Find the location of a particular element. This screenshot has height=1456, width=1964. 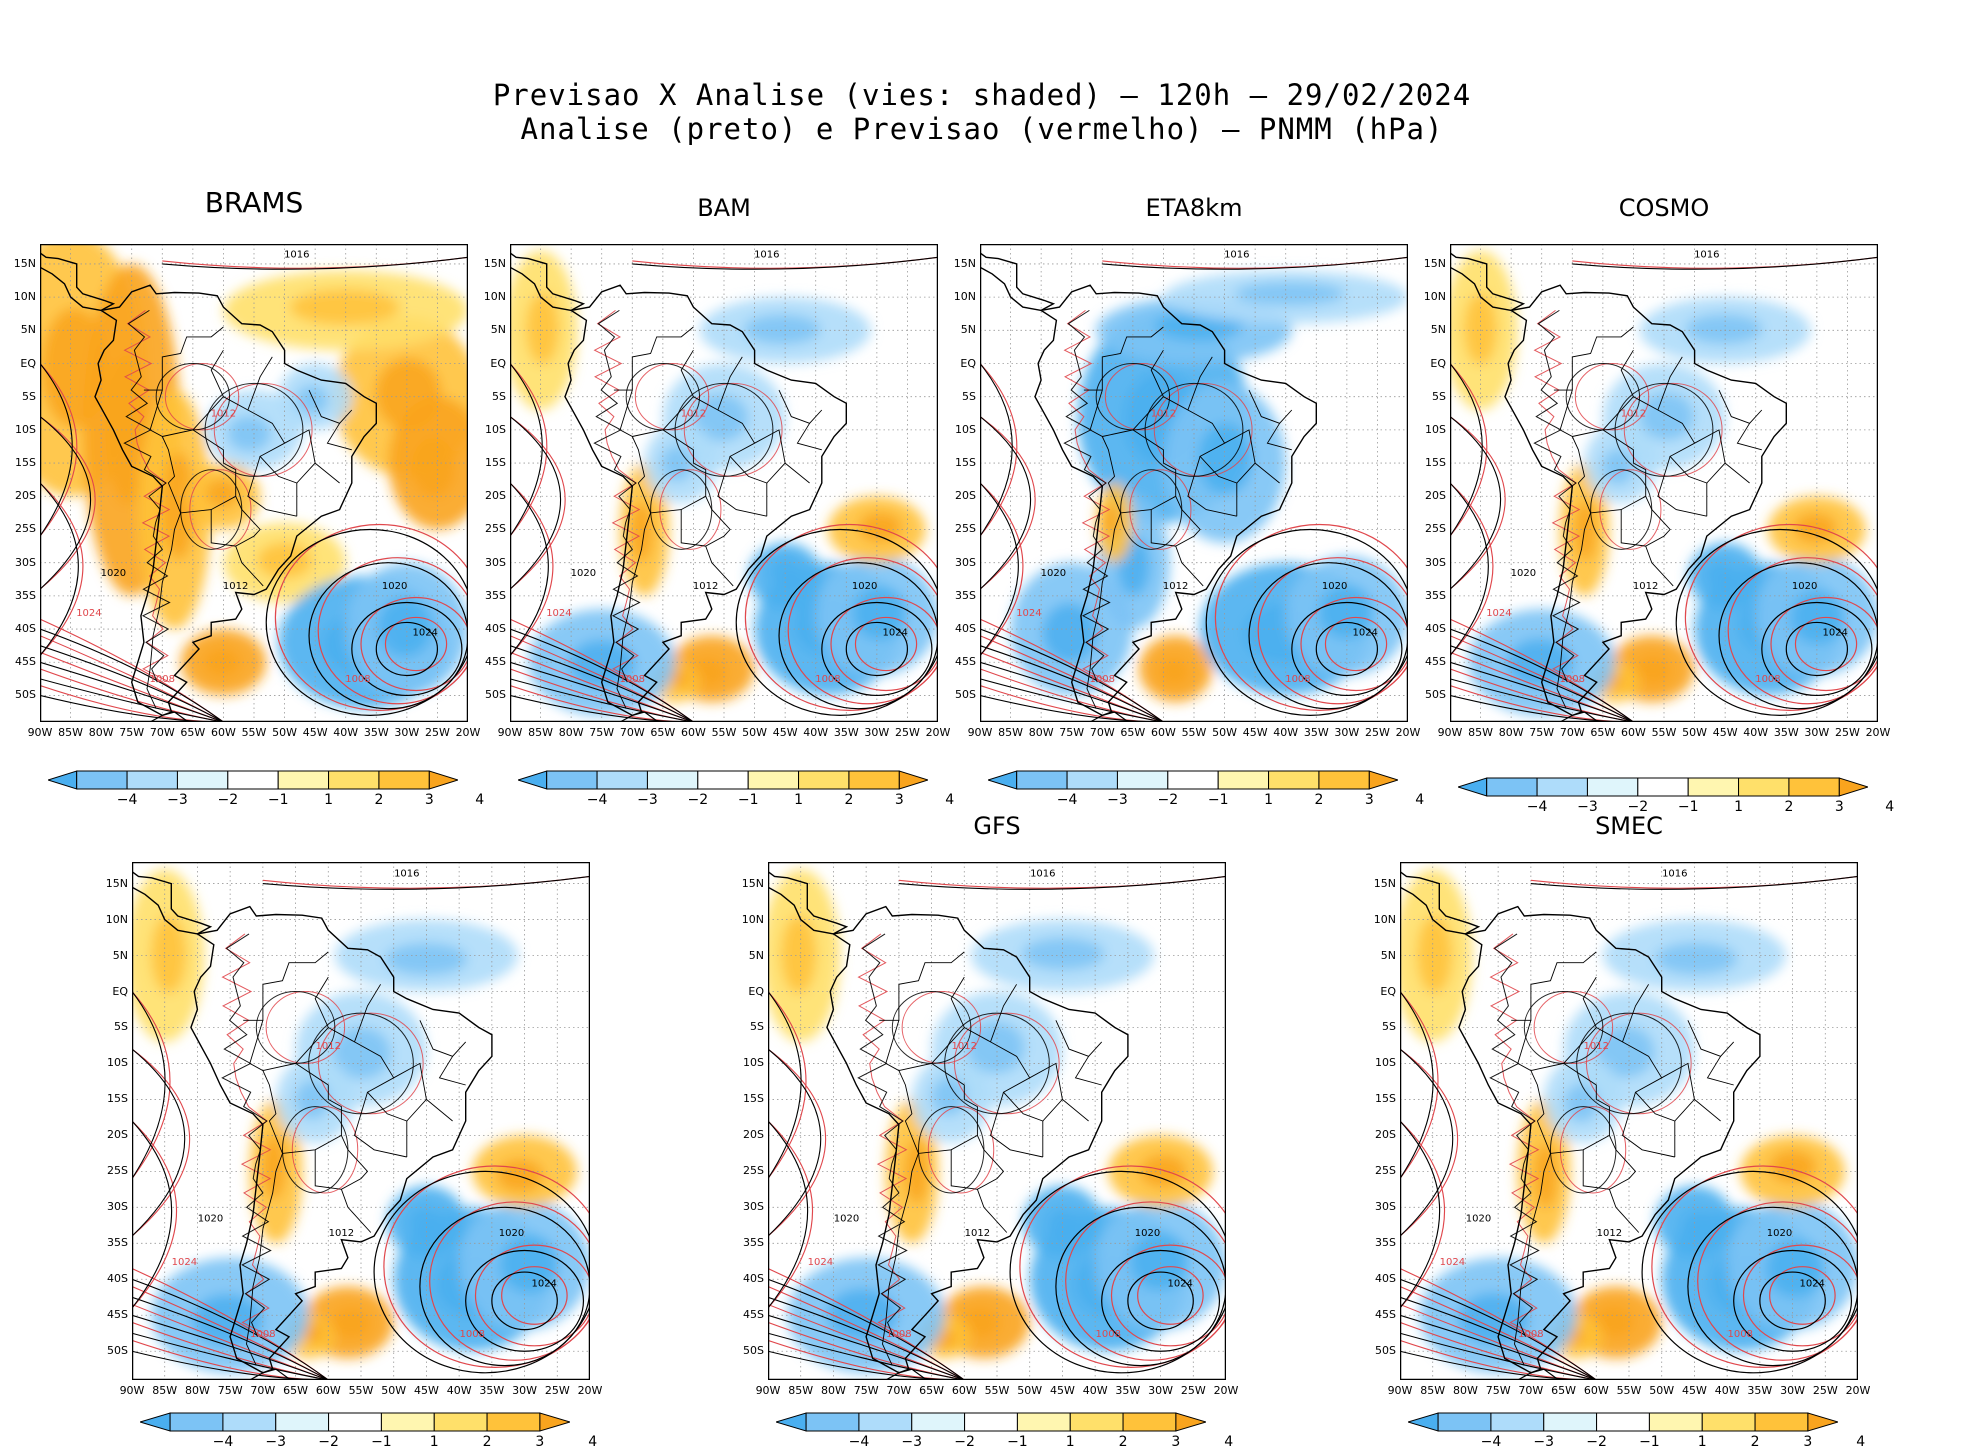

lat-tick-label: 20S is located at coordinates (1385, 1135).